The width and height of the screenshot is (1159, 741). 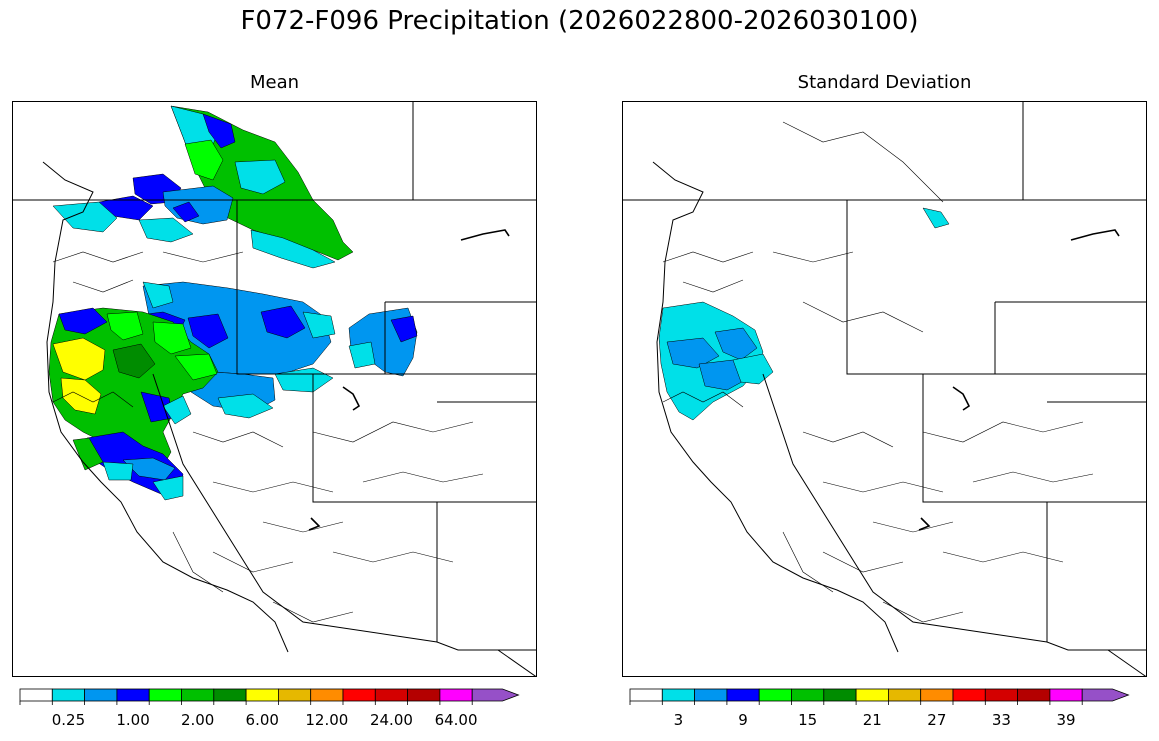 I want to click on std-basin-fills, so click(x=804, y=314).